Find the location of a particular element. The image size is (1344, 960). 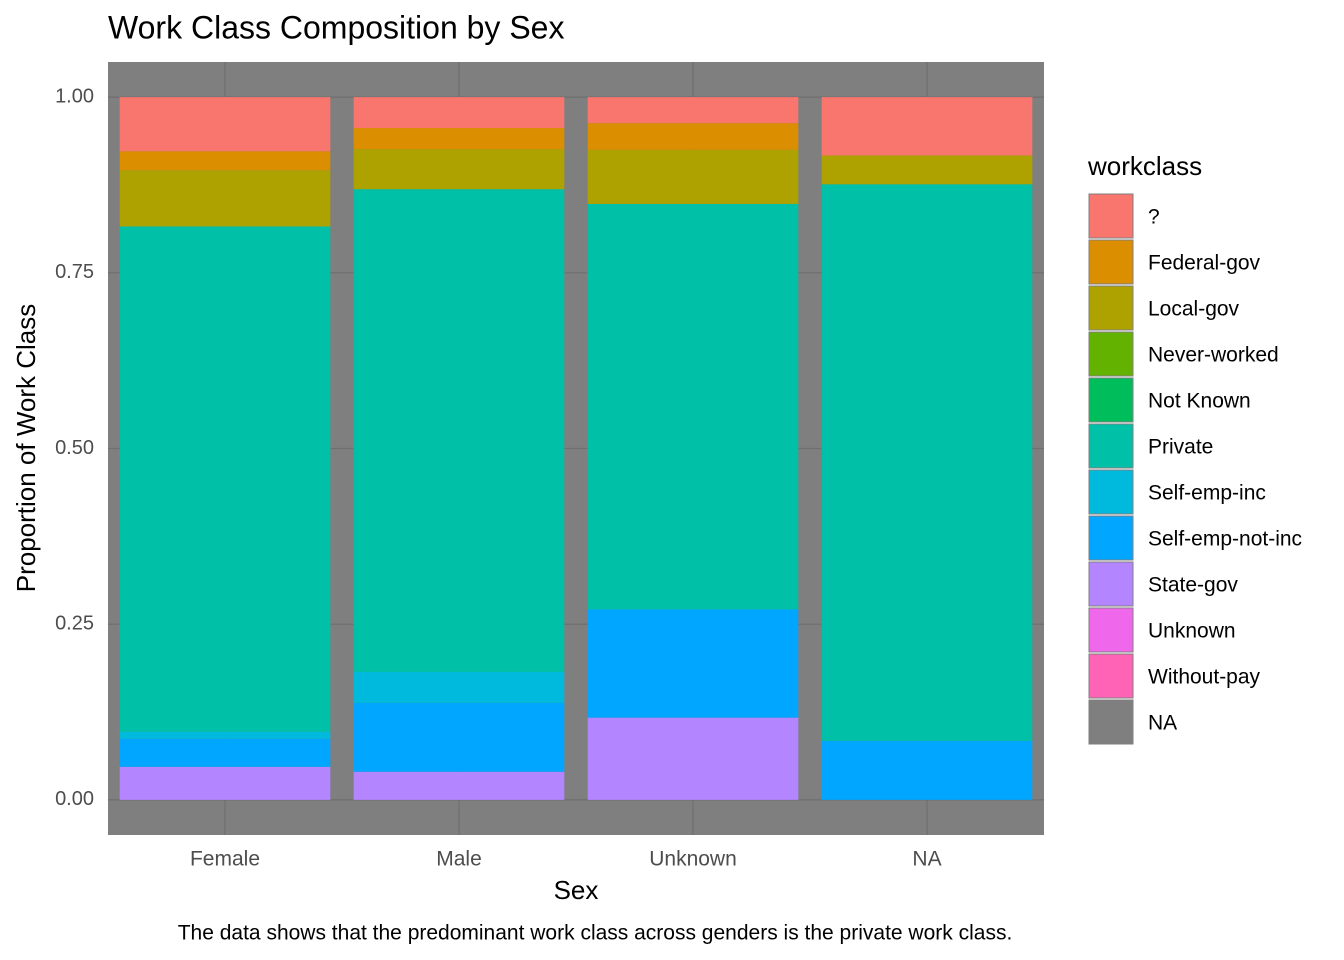

y-tick-label: 0.25 is located at coordinates (74, 623).